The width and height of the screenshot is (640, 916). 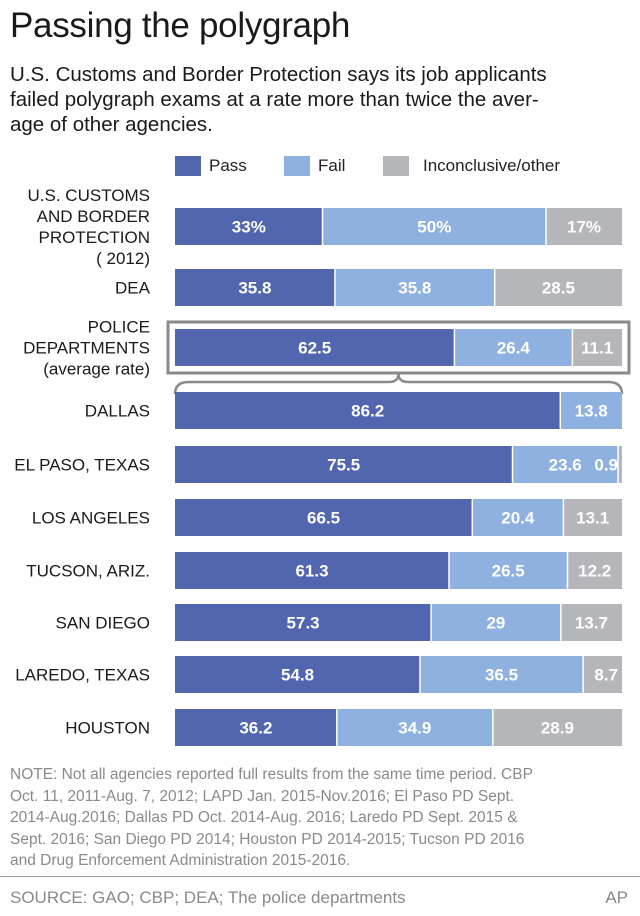 What do you see at coordinates (88, 571) in the screenshot?
I see `category-label: TUCSON, ARIZ.` at bounding box center [88, 571].